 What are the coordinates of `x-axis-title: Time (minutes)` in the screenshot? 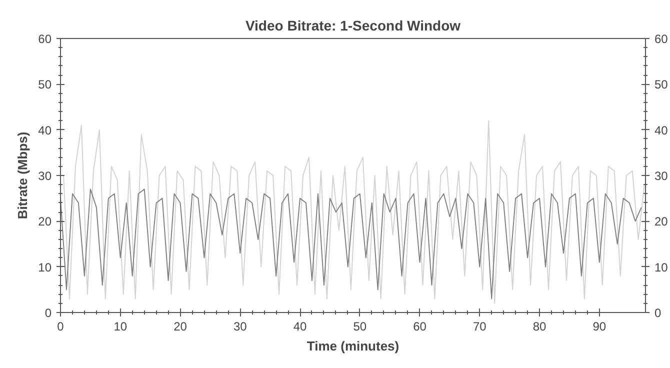 It's located at (353, 346).